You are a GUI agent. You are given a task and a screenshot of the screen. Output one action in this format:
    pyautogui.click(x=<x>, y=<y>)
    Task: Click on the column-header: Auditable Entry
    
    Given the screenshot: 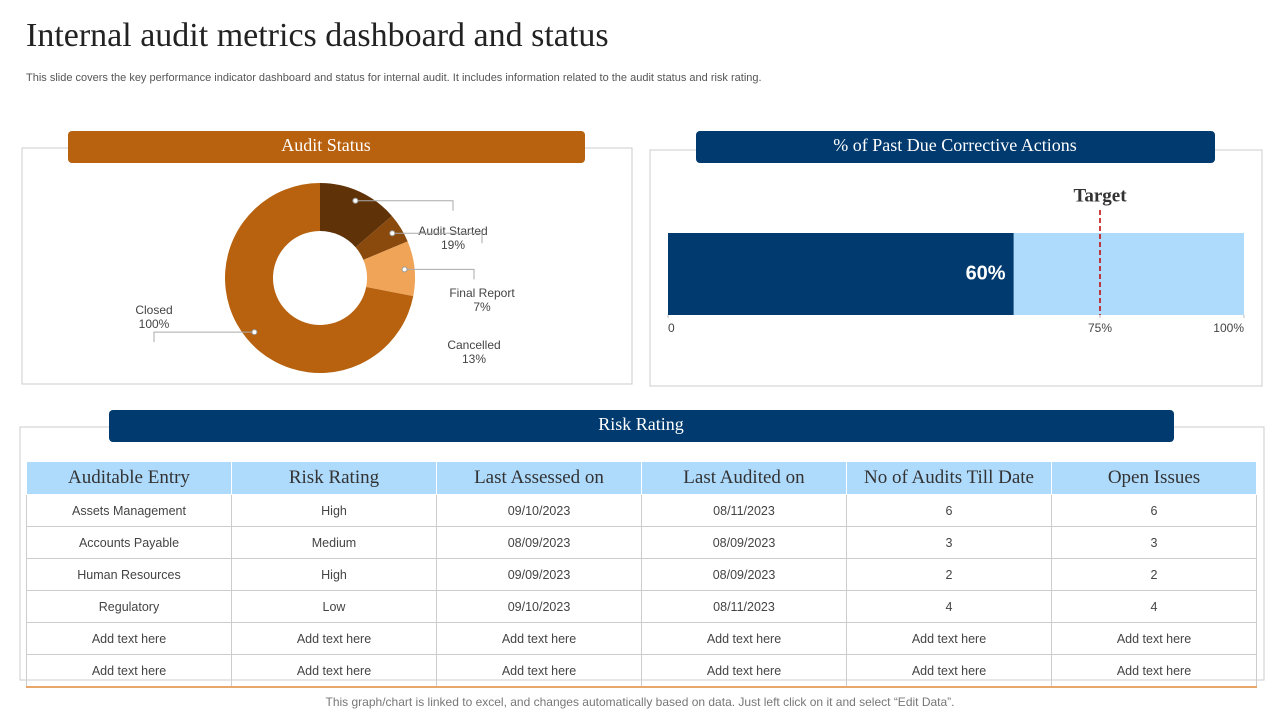 What is the action you would take?
    pyautogui.click(x=129, y=478)
    